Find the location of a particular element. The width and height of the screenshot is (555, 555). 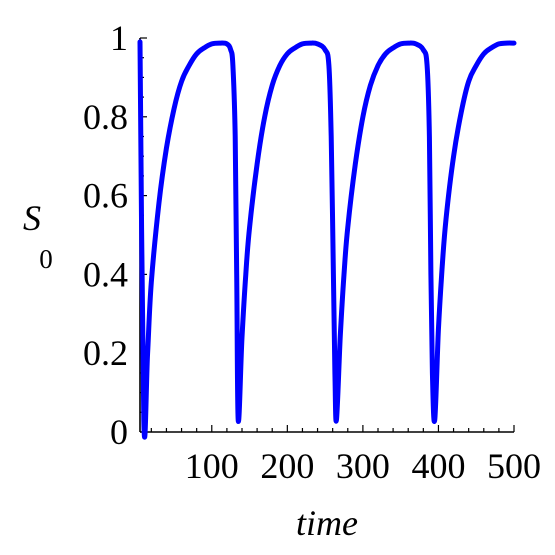

y-tick-labels: 0 0.2 0.4 0.6 0.8 1 is located at coordinates (105, 235).